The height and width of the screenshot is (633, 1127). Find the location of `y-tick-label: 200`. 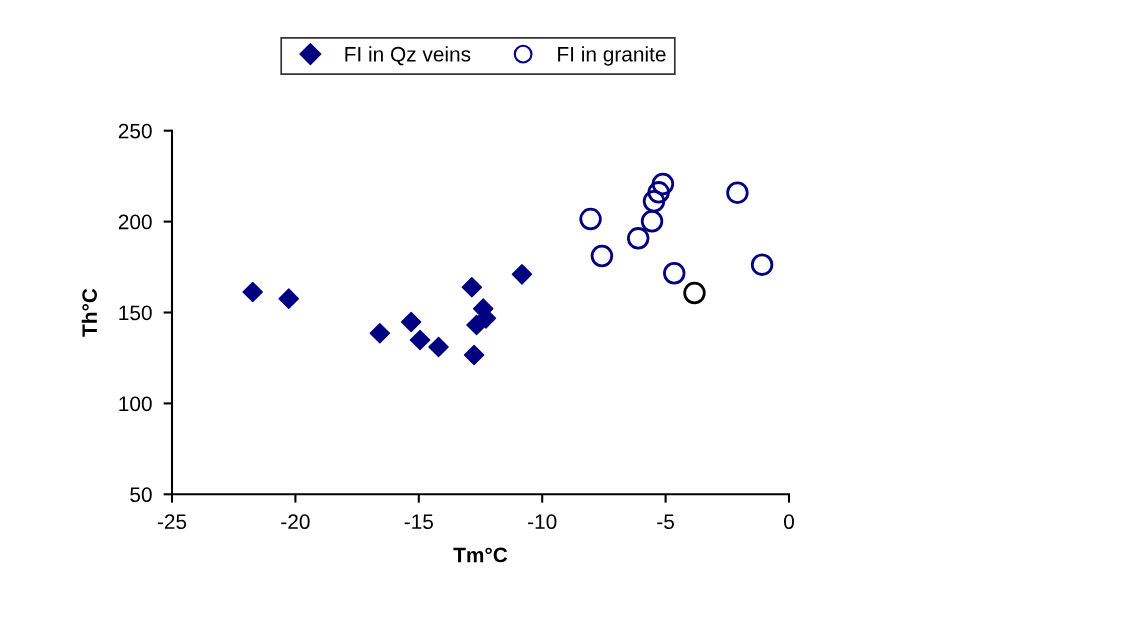

y-tick-label: 200 is located at coordinates (135, 222).